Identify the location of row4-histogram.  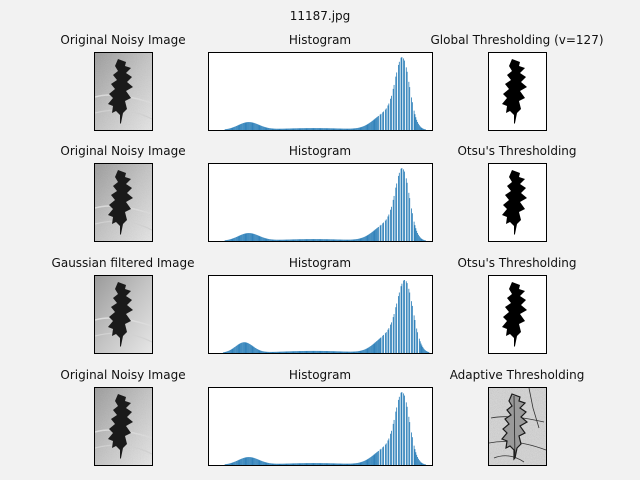
(320, 426).